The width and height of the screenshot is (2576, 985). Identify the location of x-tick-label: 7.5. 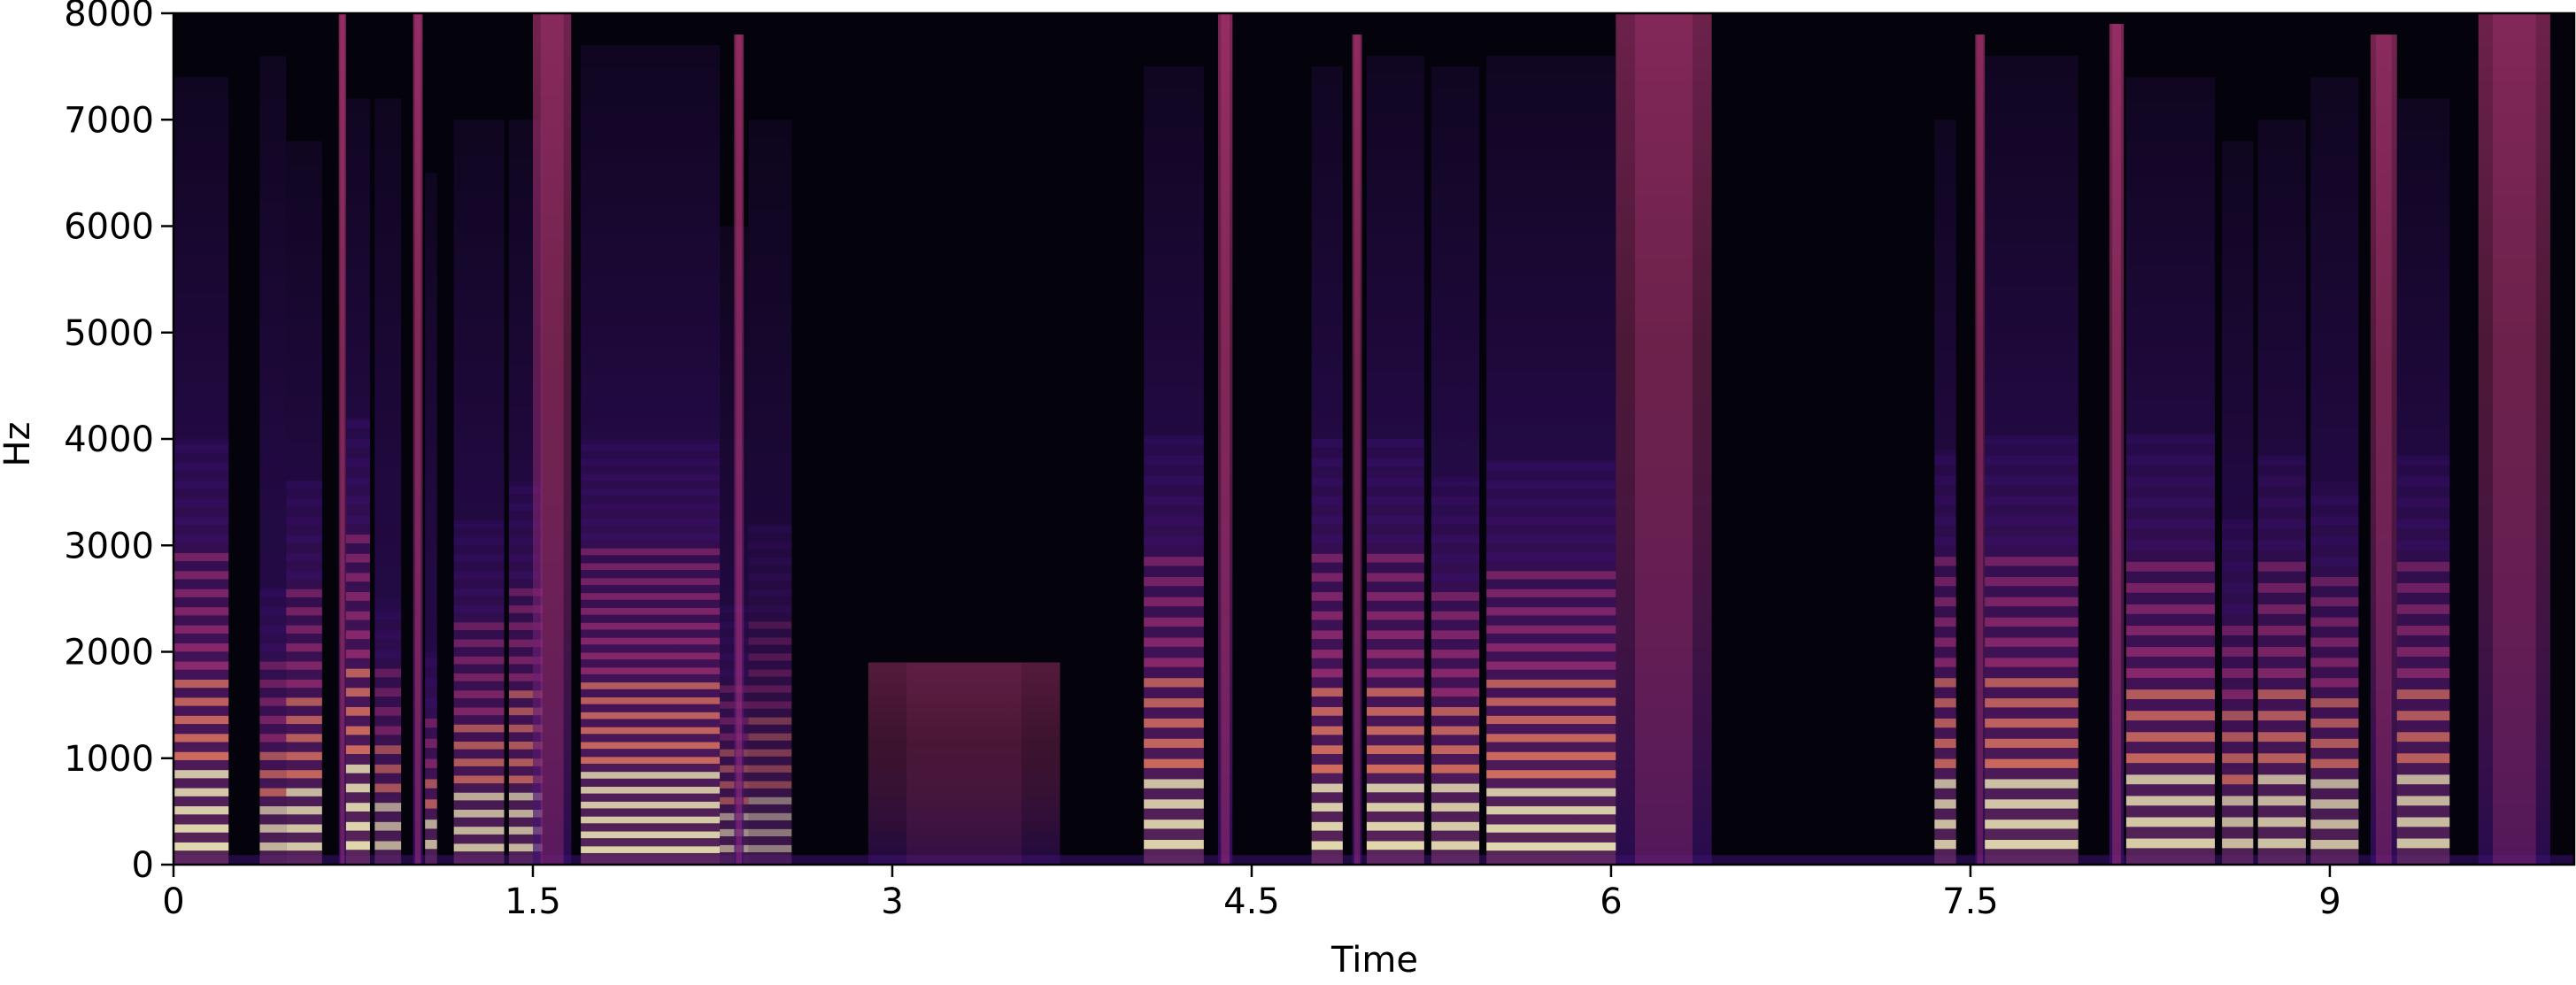
(1970, 901).